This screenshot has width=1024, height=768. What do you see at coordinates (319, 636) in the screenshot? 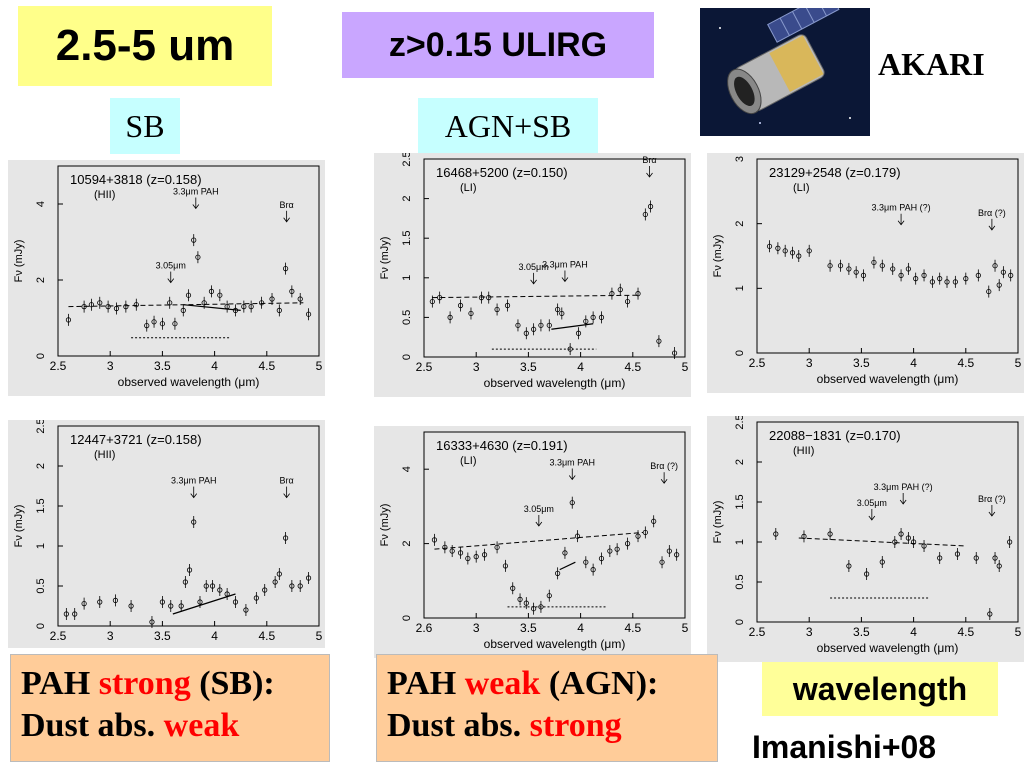
I see `x-tick-label: 5` at bounding box center [319, 636].